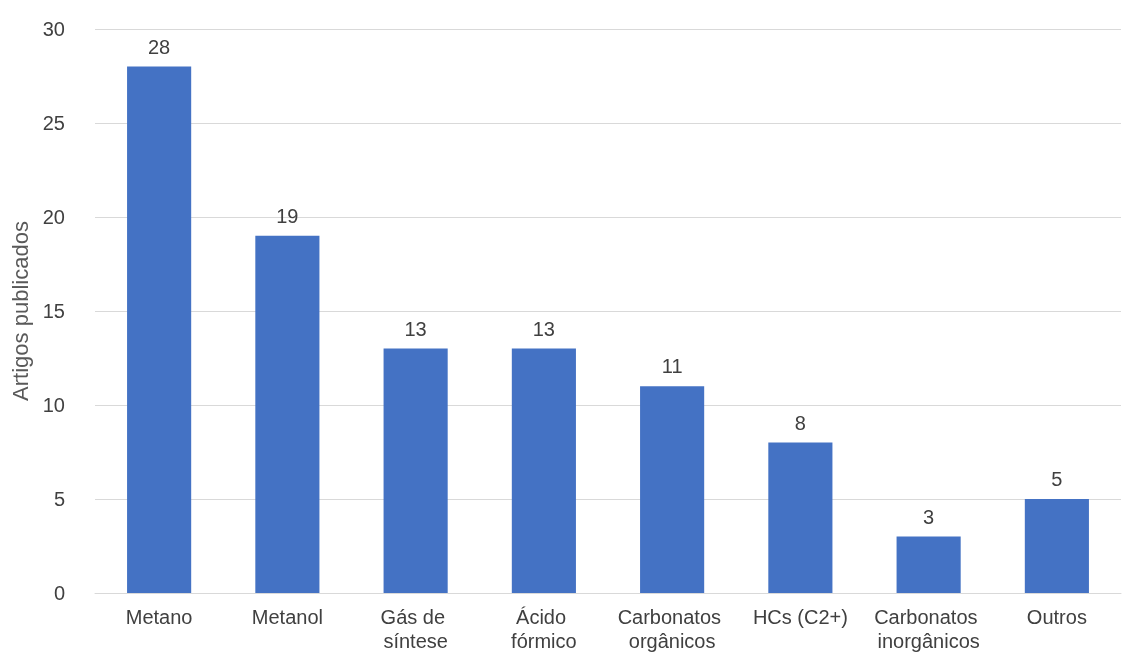  Describe the element at coordinates (53, 217) in the screenshot. I see `y-tick-label: 20` at that location.